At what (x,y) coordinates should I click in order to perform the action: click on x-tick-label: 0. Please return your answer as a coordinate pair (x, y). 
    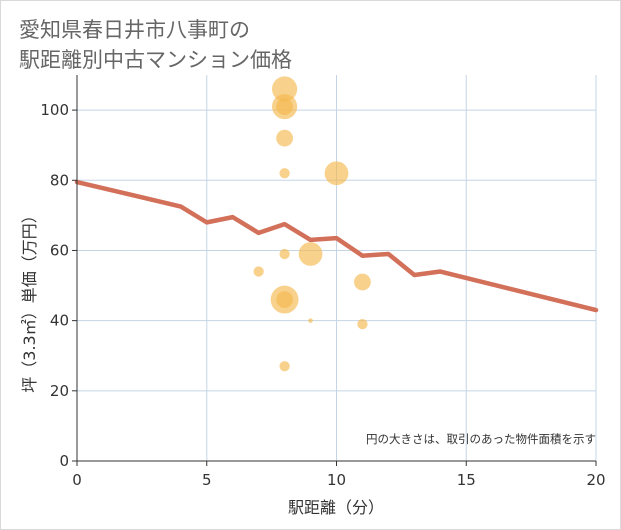
    Looking at the image, I should click on (77, 480).